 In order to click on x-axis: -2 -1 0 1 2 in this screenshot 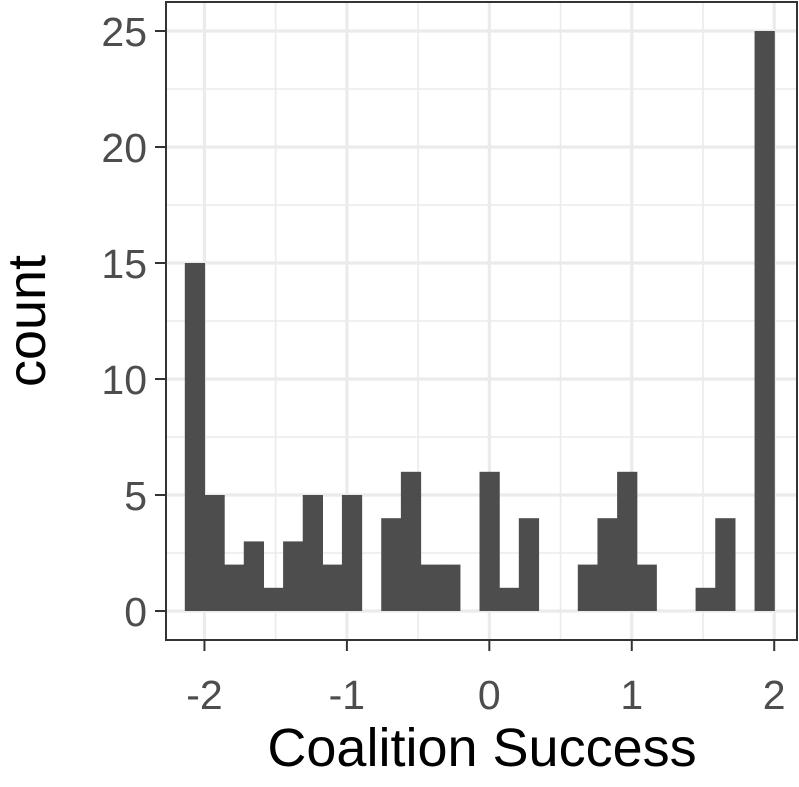, I will do `click(486, 679)`.